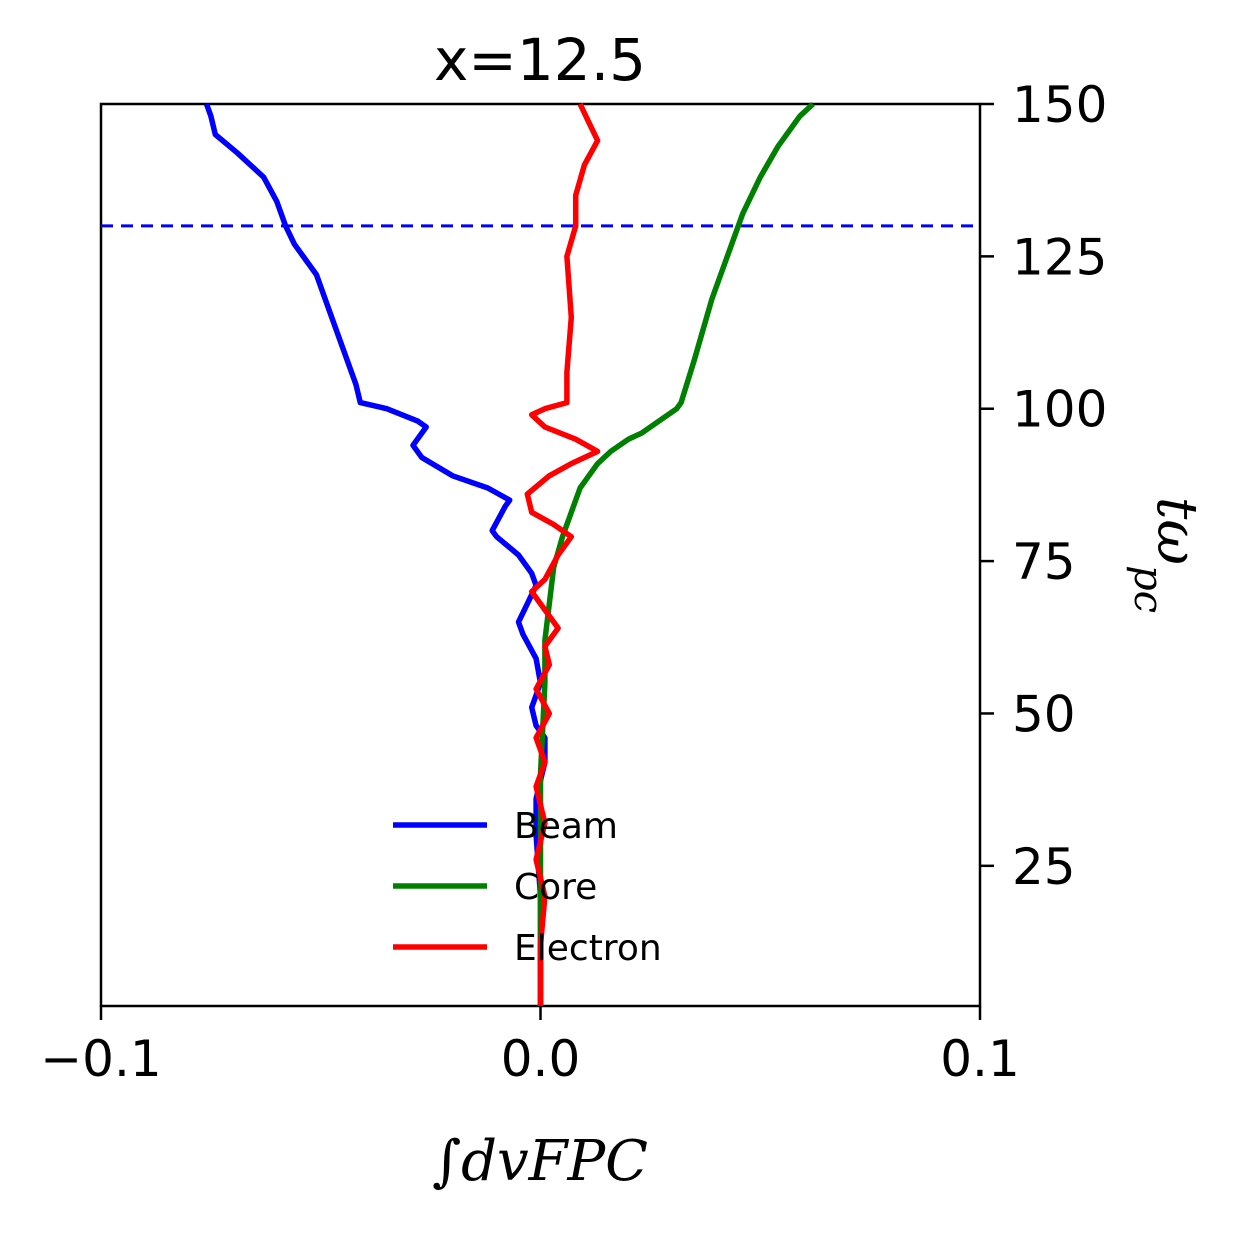 The height and width of the screenshot is (1234, 1234). Describe the element at coordinates (541, 1059) in the screenshot. I see `x-tick-label: 0.0` at that location.